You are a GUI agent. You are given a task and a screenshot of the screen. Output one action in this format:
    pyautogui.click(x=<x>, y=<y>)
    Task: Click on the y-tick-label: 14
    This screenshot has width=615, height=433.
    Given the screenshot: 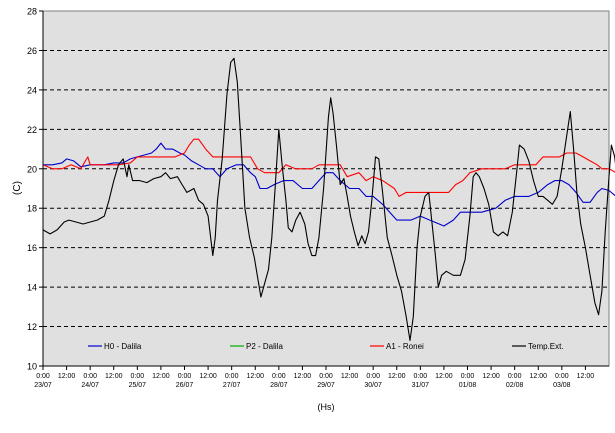 What is the action you would take?
    pyautogui.click(x=32, y=288)
    